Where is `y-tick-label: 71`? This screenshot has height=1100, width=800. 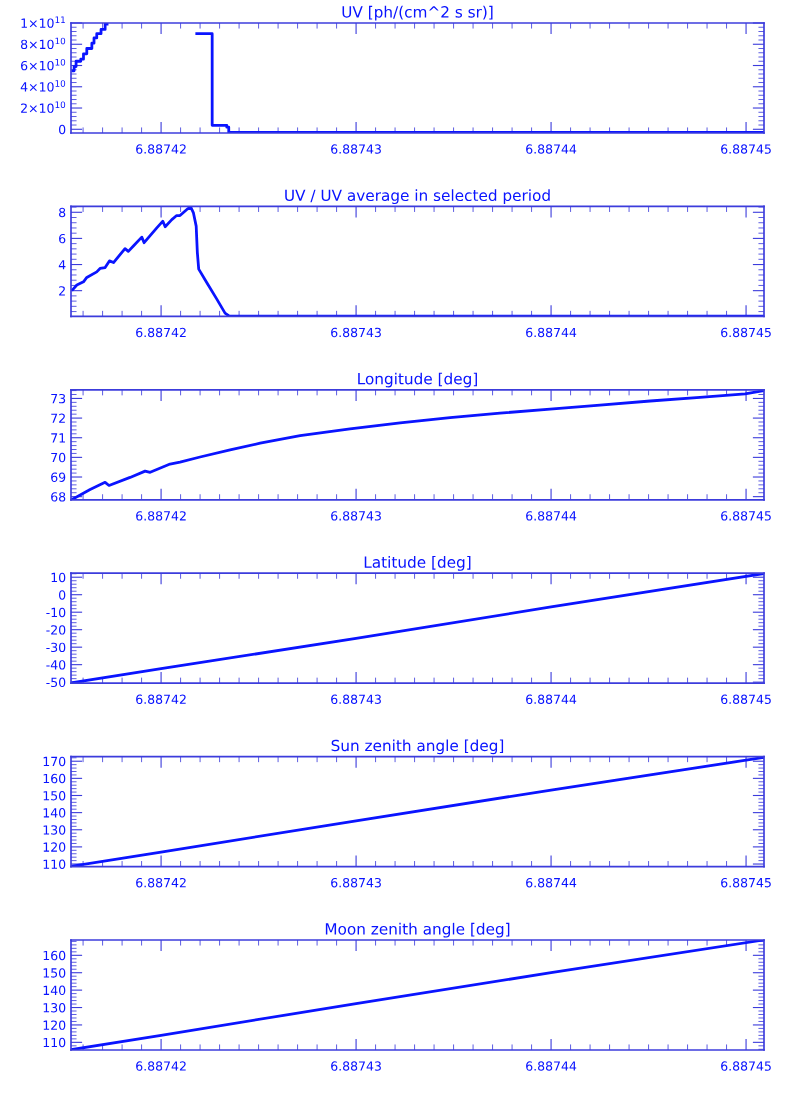
y-tick-label: 71 is located at coordinates (58, 438).